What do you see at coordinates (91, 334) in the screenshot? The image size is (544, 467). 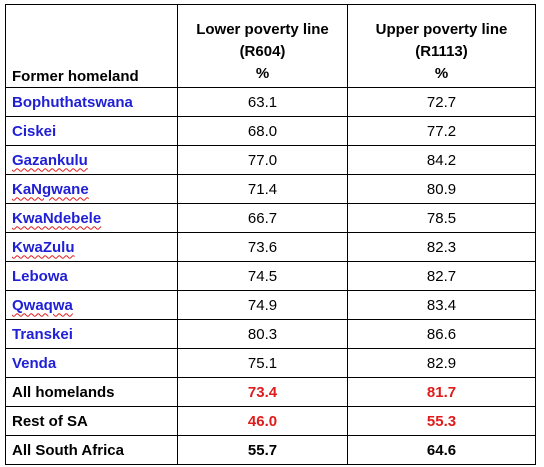 I see `homeland-name: Transkei` at bounding box center [91, 334].